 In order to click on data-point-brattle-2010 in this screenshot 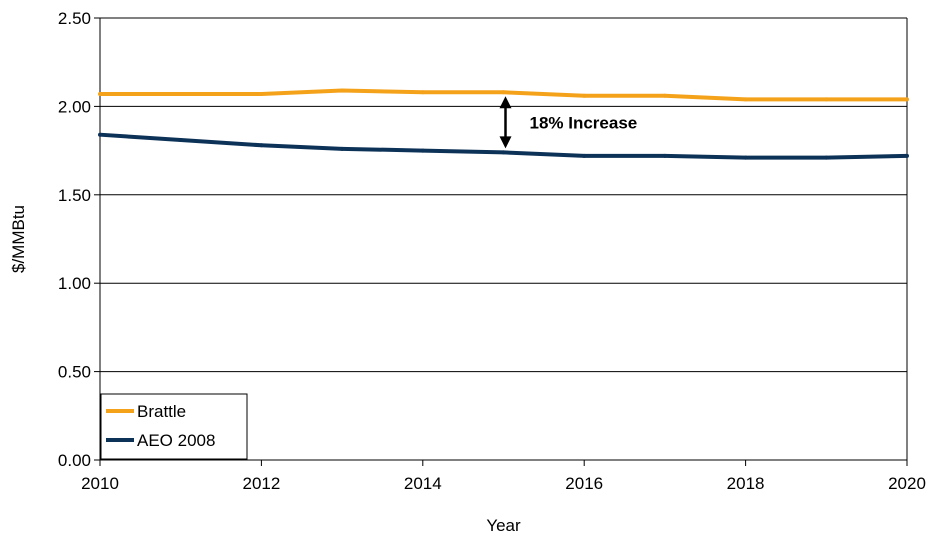, I will do `click(100, 94)`.